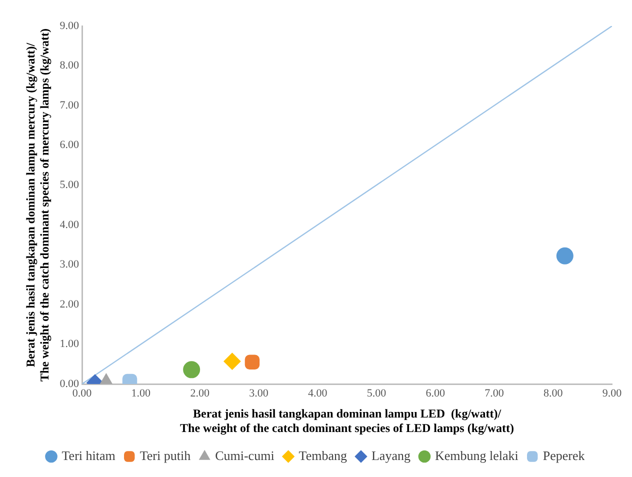 This screenshot has width=632, height=477. I want to click on x-axis-title: Berat jenis hasil tangkapan dominan lampu LED (kg/watt)/ The weight of the catch dominant species of LED lamps (kg/watt), so click(347, 420).